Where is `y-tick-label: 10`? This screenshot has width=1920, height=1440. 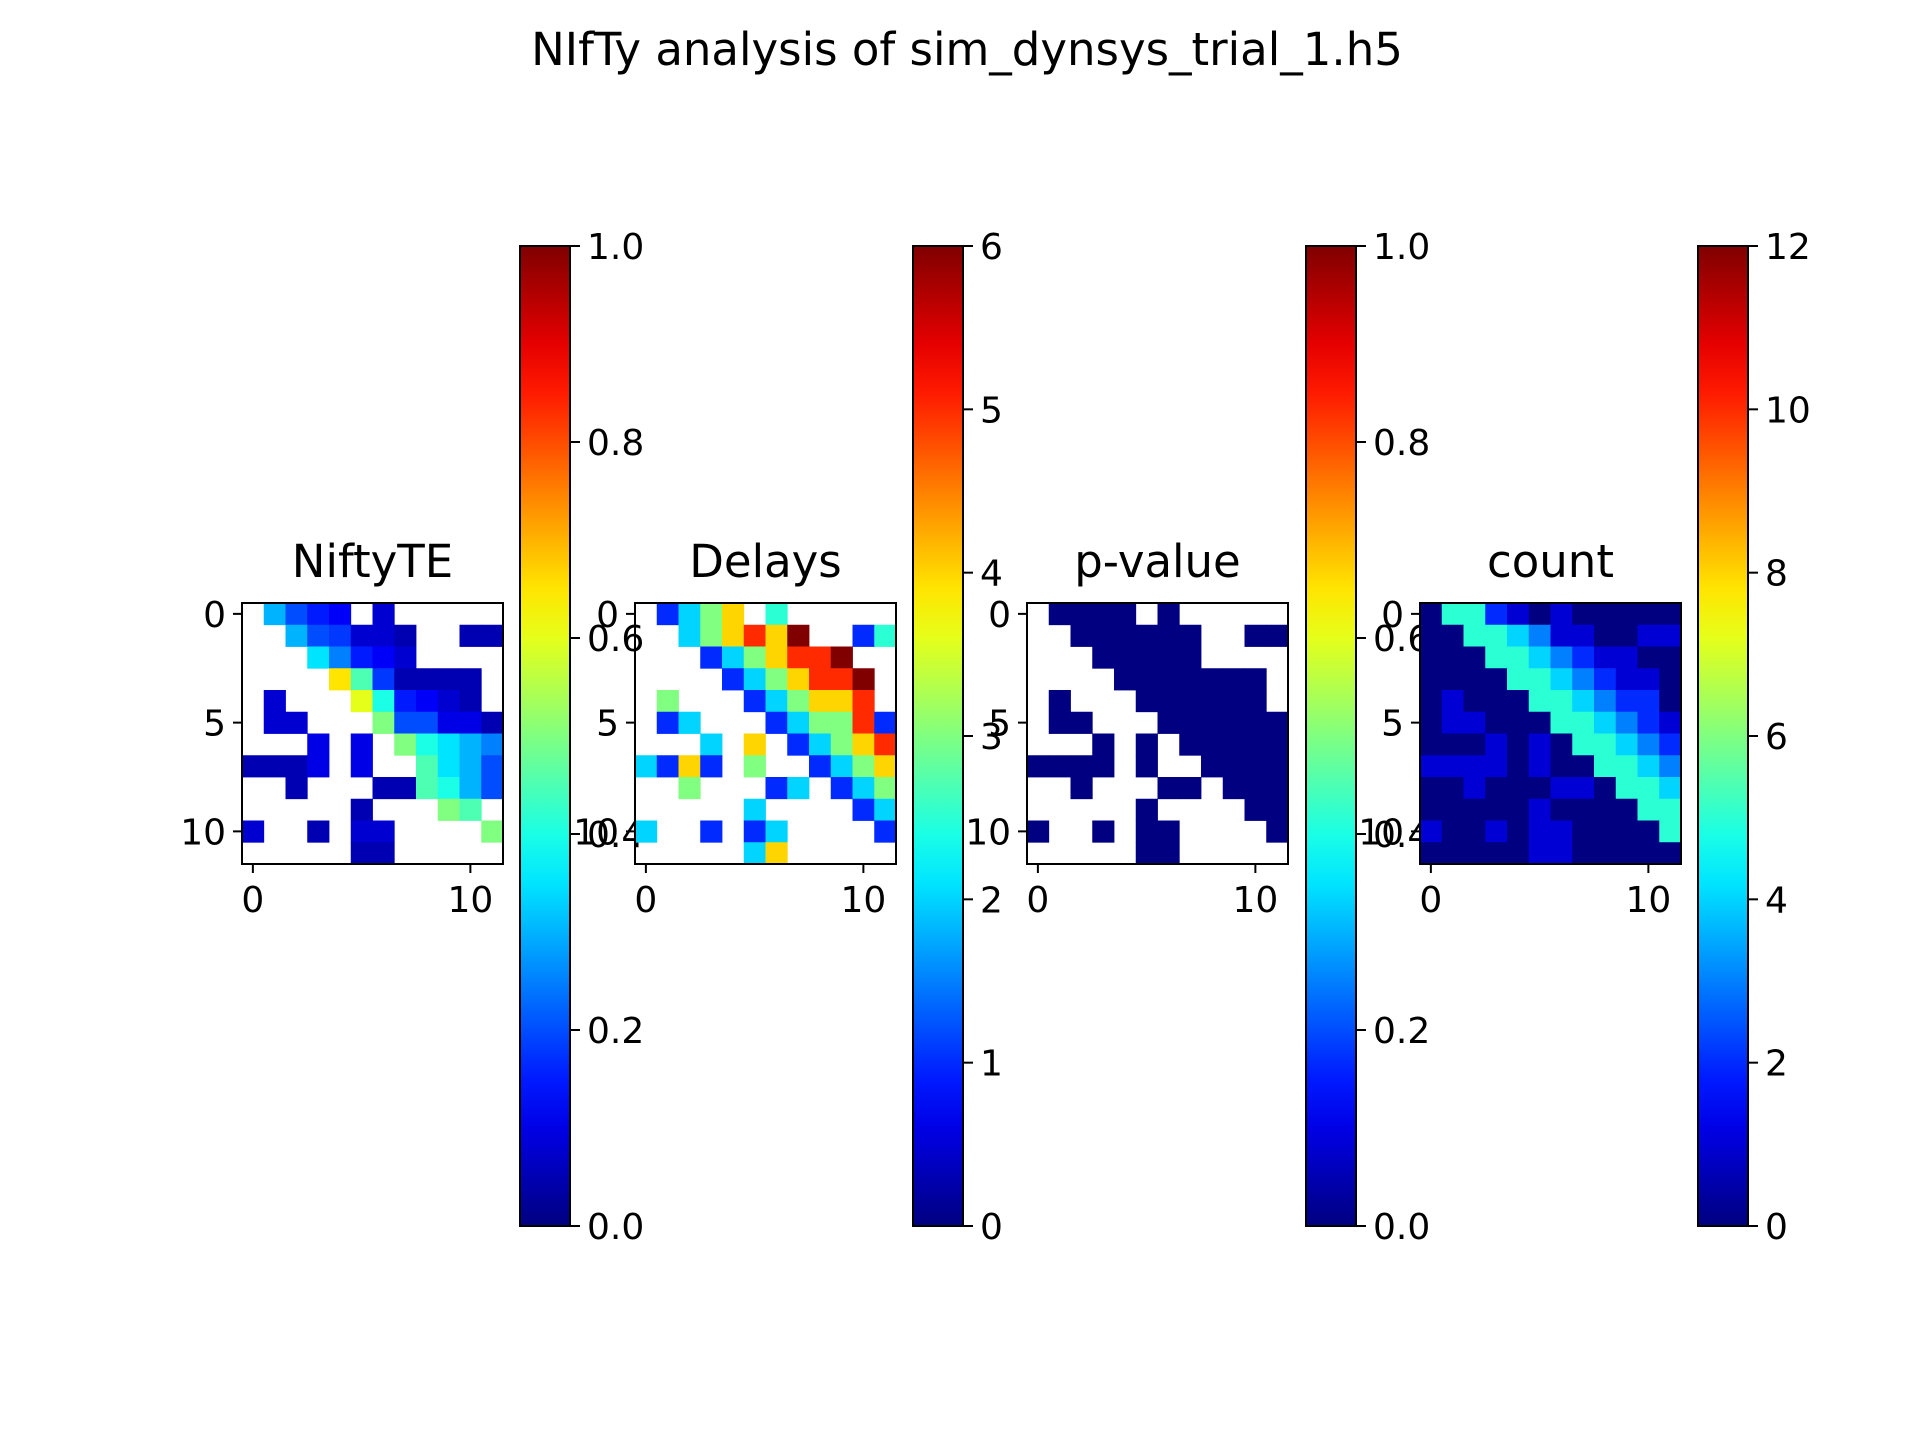
y-tick-label: 10 is located at coordinates (203, 832).